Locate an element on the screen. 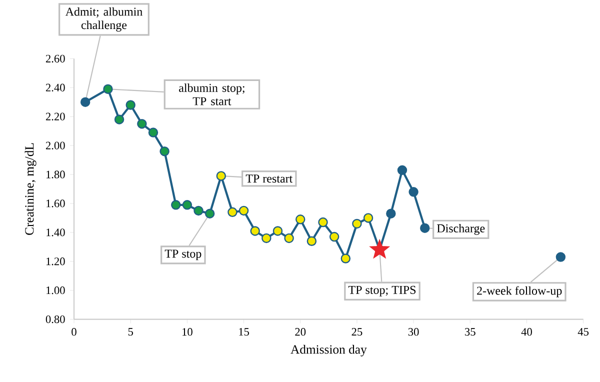 This screenshot has width=600, height=382. x-axis-title: Admission day is located at coordinates (328, 350).